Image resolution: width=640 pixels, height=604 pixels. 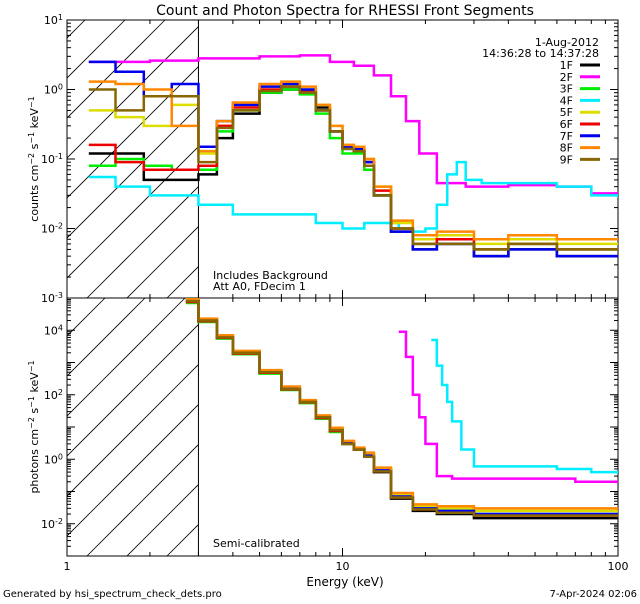 I want to click on y-tick-exponent: -3, so click(x=59, y=295).